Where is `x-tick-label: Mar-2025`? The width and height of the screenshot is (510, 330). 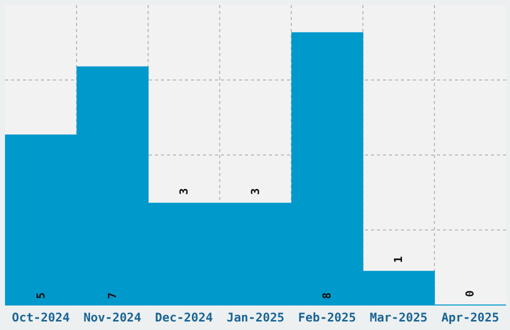 x-tick-label: Mar-2025 is located at coordinates (399, 317).